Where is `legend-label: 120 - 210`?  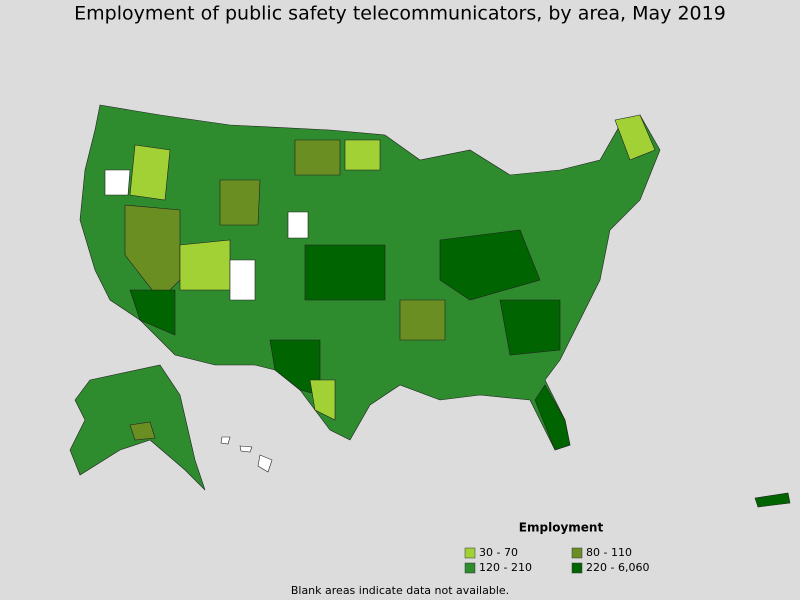
legend-label: 120 - 210 is located at coordinates (505, 567).